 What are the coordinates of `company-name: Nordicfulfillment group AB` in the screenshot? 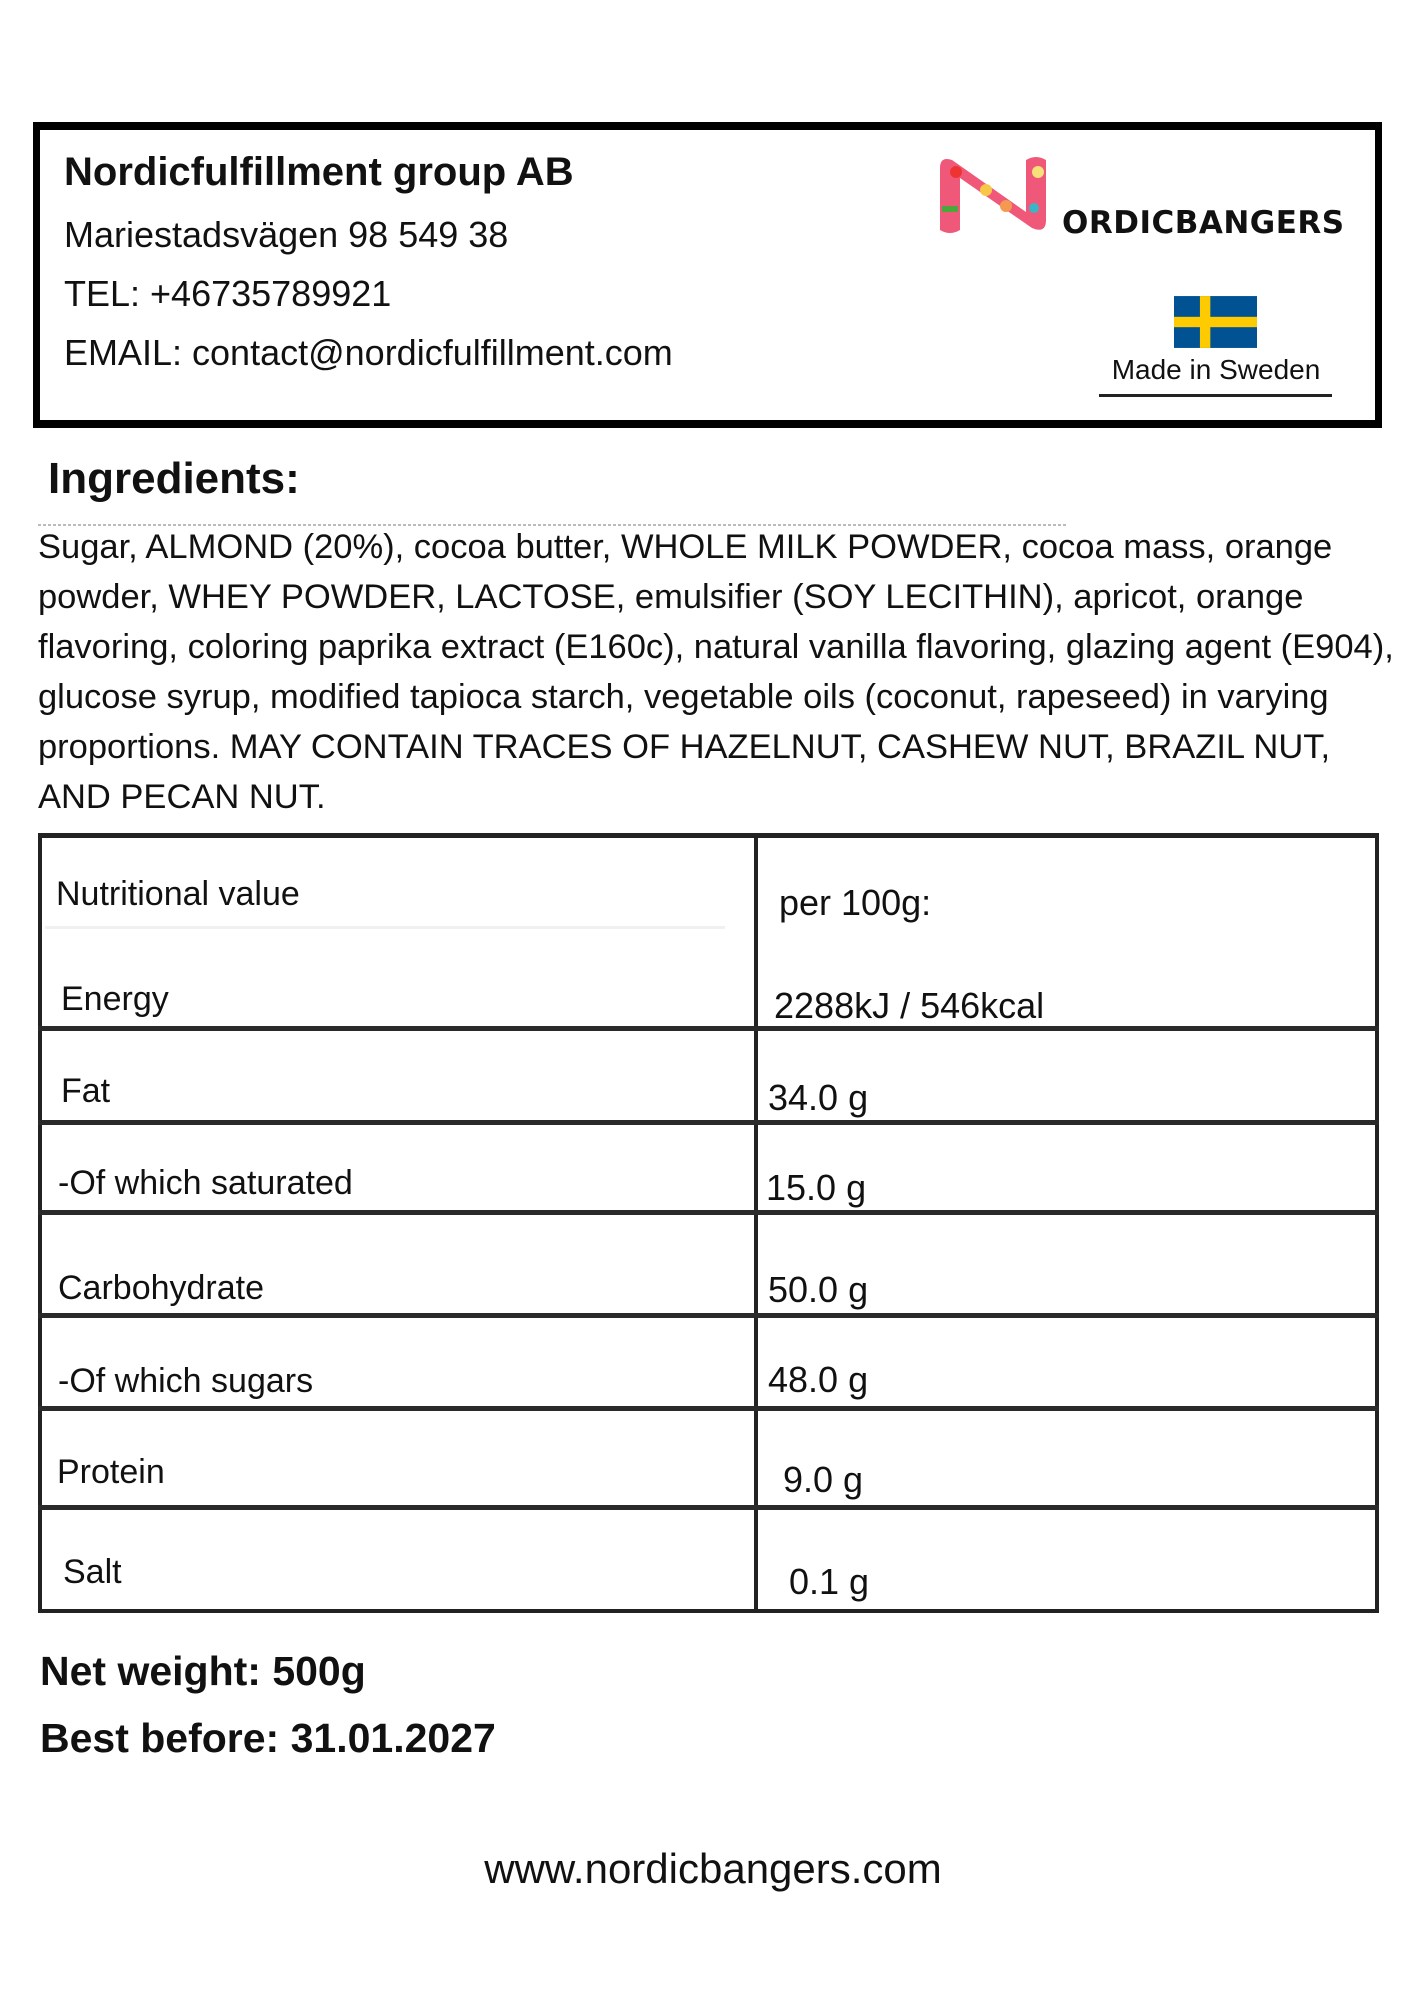 It's located at (319, 172).